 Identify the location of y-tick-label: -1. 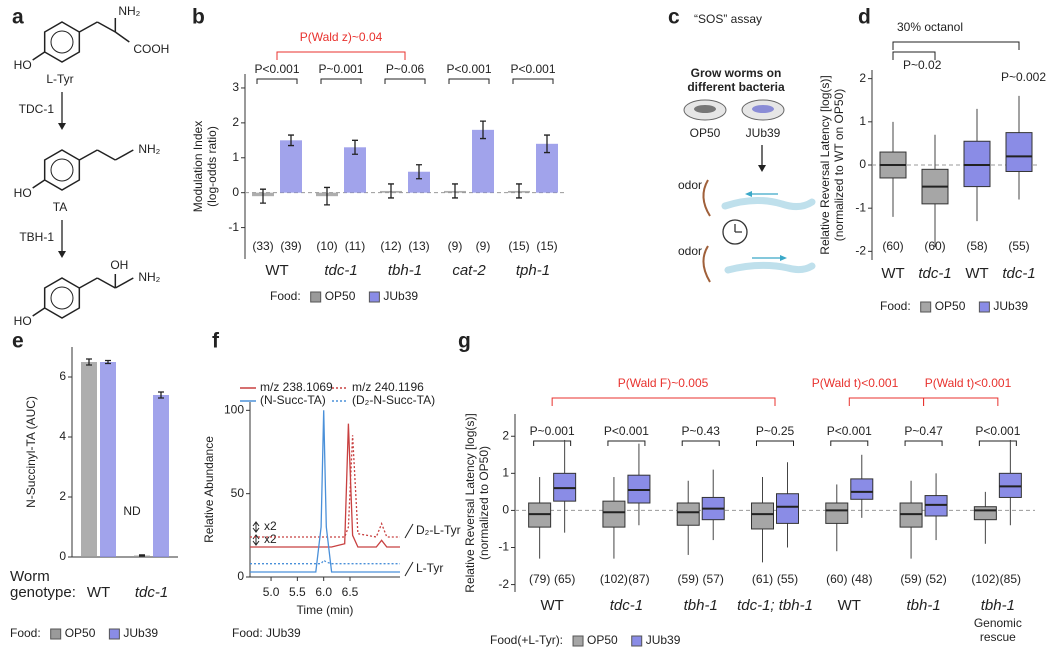
(503, 547).